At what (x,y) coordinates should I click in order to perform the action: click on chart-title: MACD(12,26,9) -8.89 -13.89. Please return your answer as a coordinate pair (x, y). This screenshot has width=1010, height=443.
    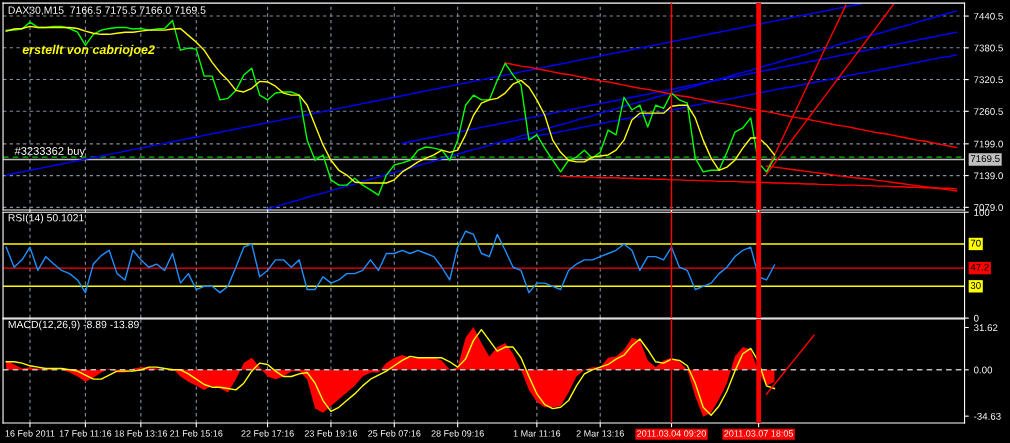
    Looking at the image, I should click on (73, 325).